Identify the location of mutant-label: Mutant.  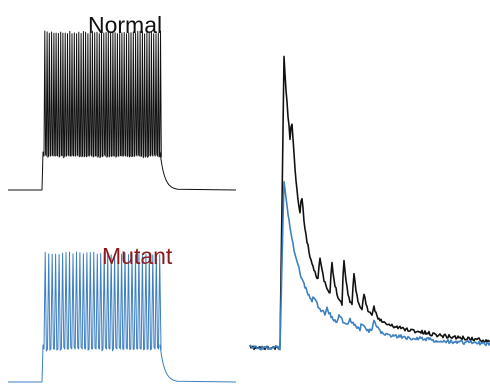
(137, 256).